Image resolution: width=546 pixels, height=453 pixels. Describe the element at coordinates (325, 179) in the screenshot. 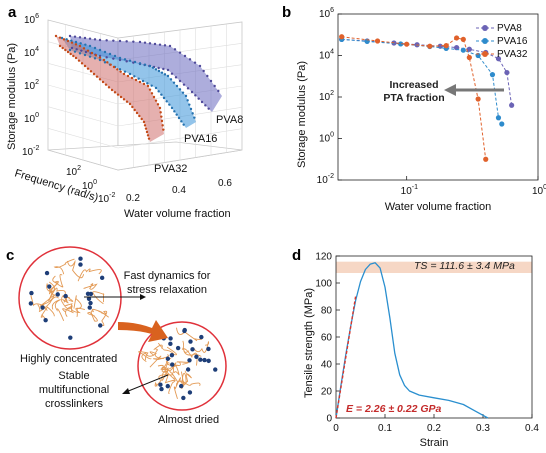

I see `y-tick-label-b: 10⁻²` at that location.